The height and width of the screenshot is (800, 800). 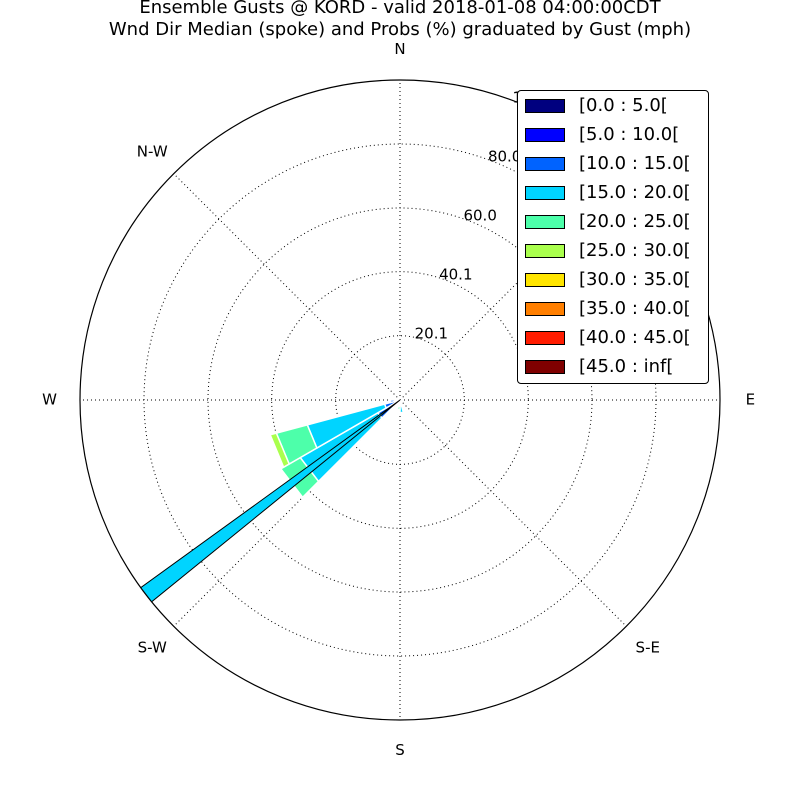 I want to click on radial-tick-label: 60.0, so click(x=479, y=216).